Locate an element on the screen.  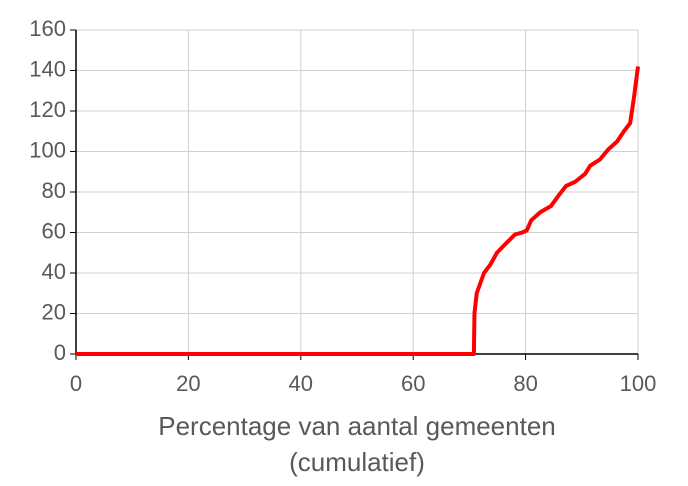
x-axis-label: (cumulatief) is located at coordinates (357, 462).